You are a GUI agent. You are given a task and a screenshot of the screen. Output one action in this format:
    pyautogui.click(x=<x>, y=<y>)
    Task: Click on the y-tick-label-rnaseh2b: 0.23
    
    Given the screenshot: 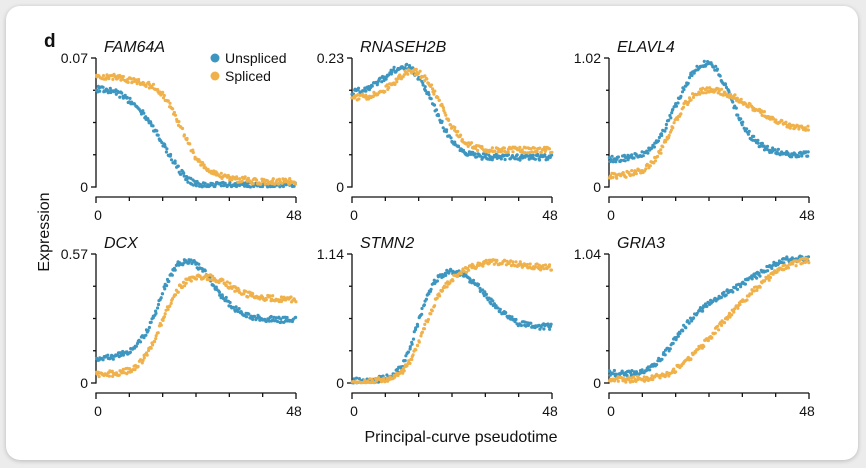 What is the action you would take?
    pyautogui.click(x=330, y=58)
    